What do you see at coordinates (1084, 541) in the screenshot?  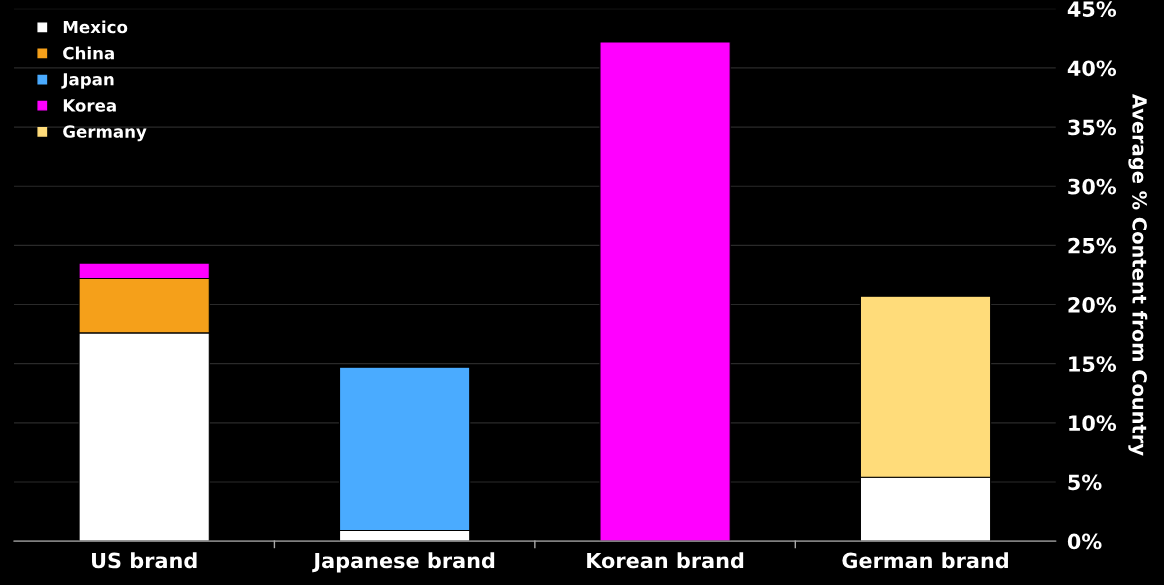 I see `y-tick-label: 0%` at bounding box center [1084, 541].